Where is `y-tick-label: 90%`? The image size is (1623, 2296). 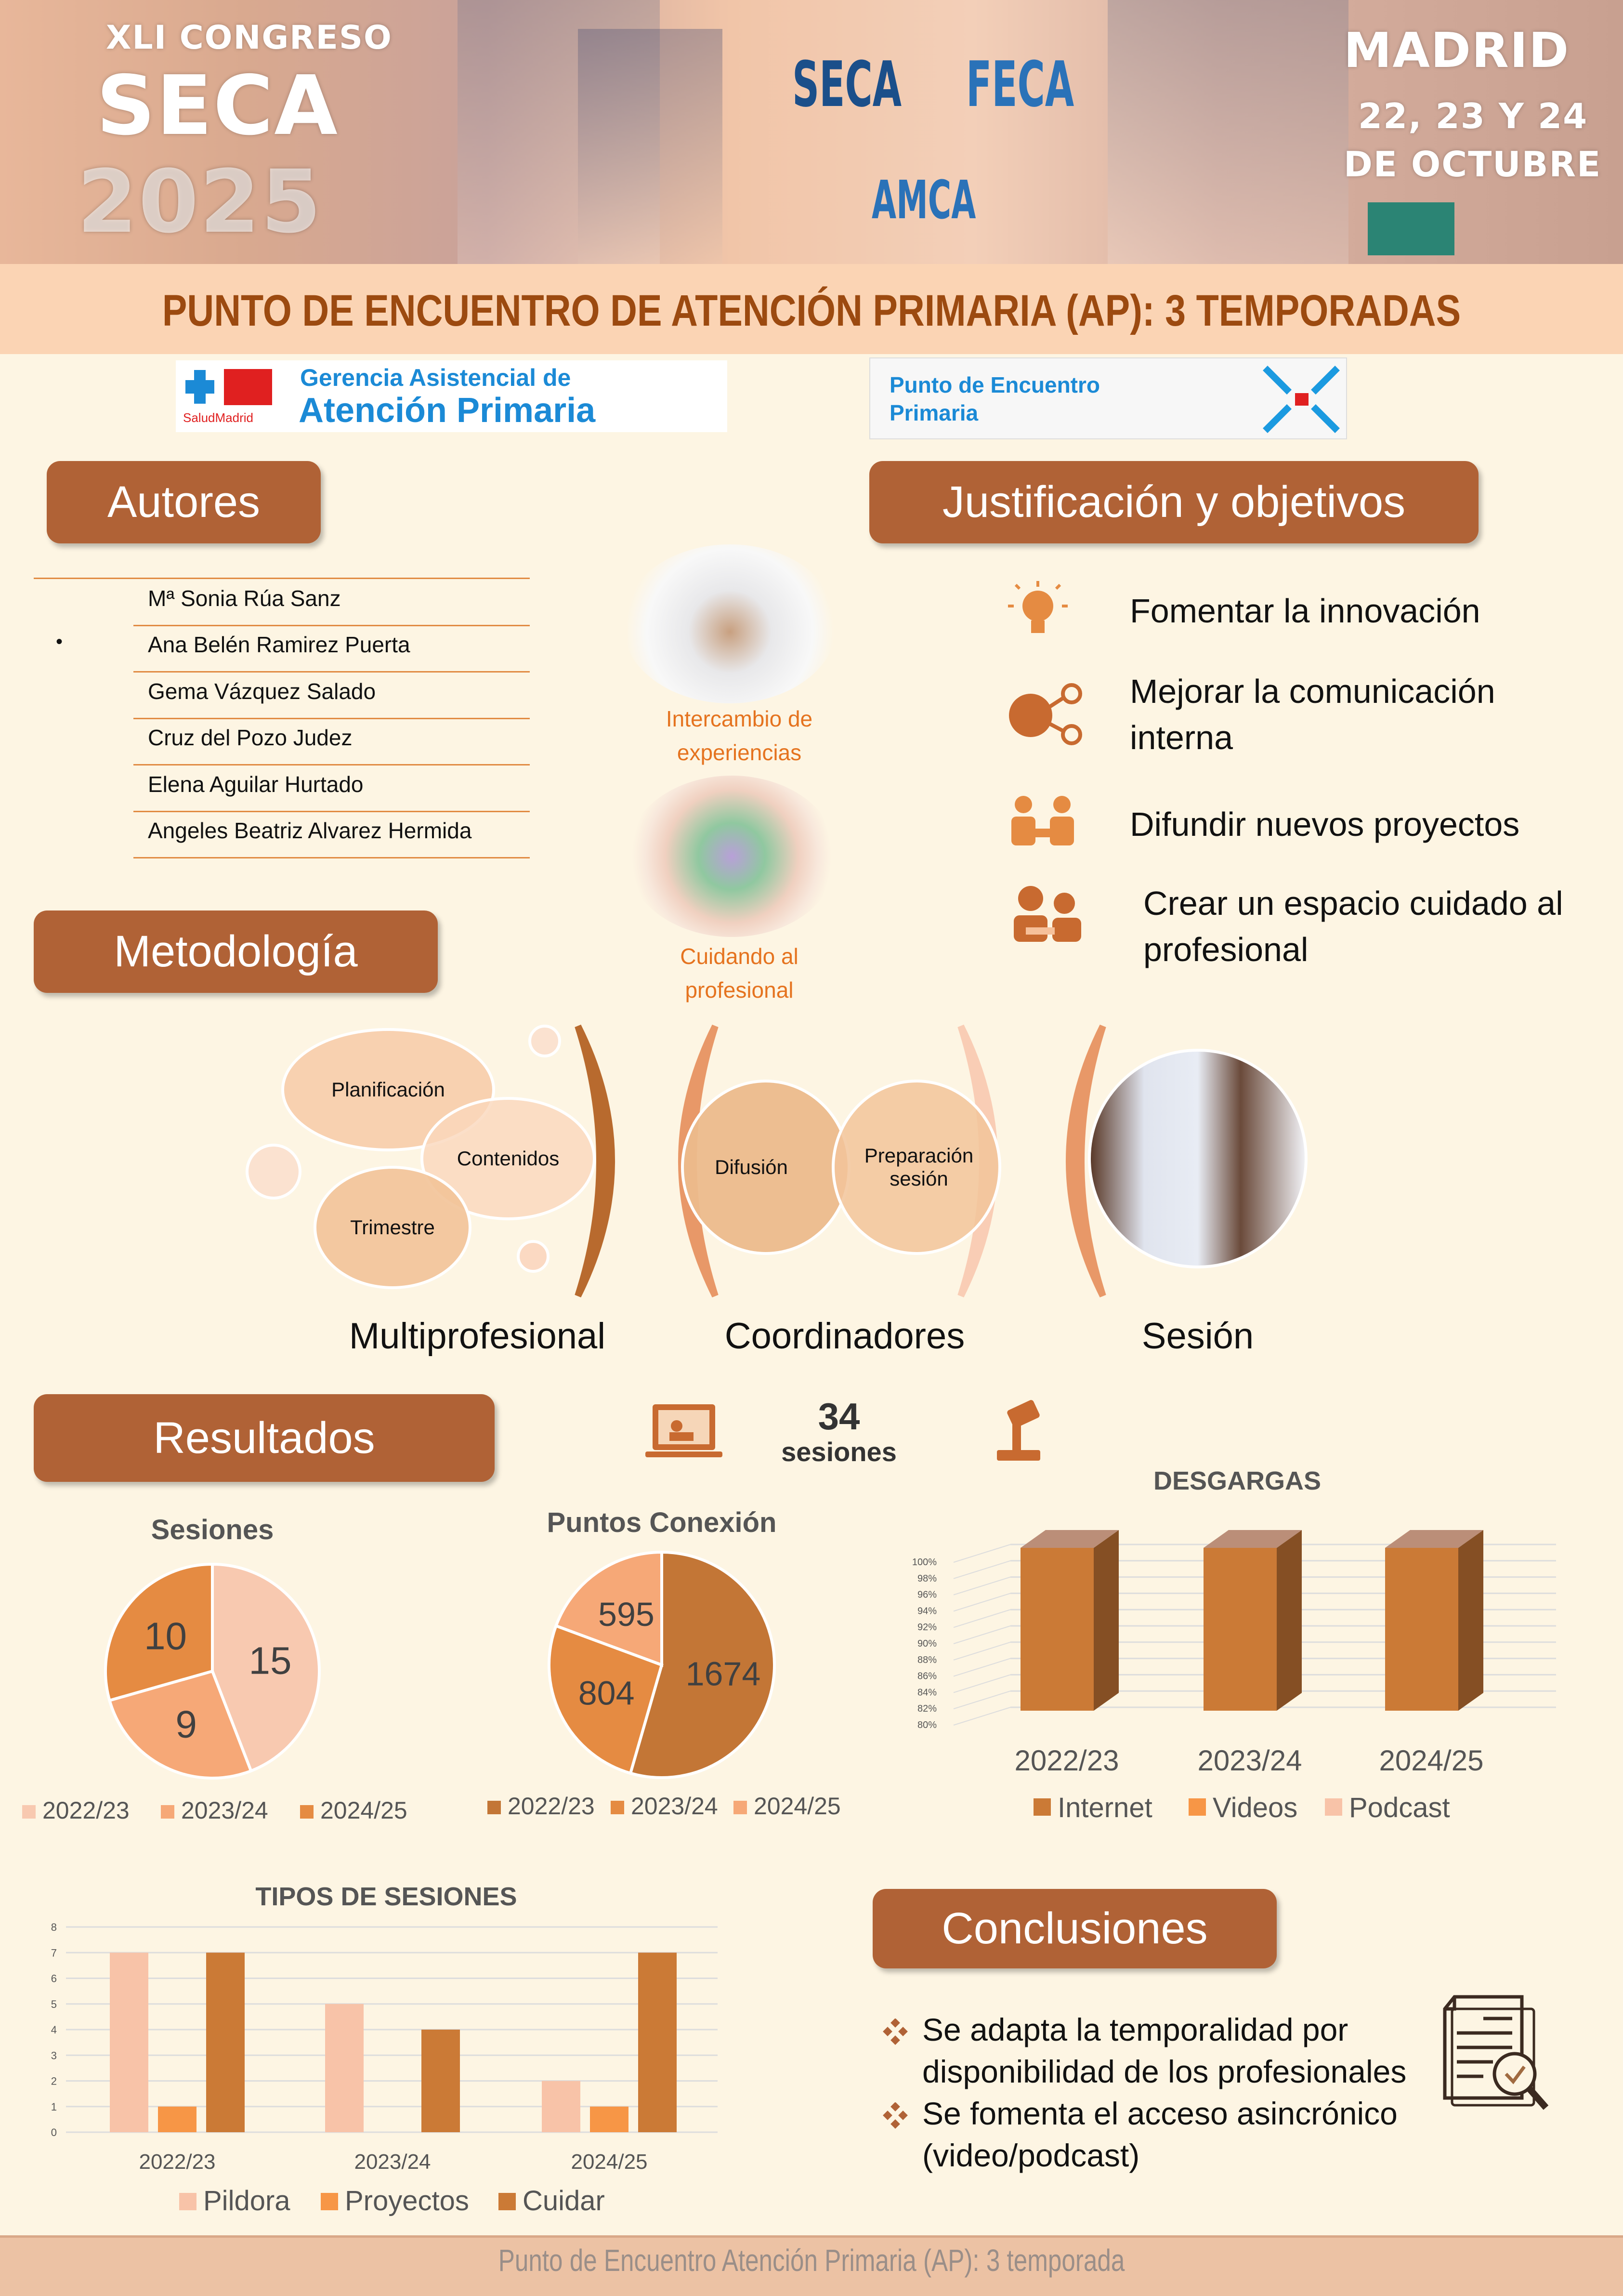 y-tick-label: 90% is located at coordinates (927, 1643).